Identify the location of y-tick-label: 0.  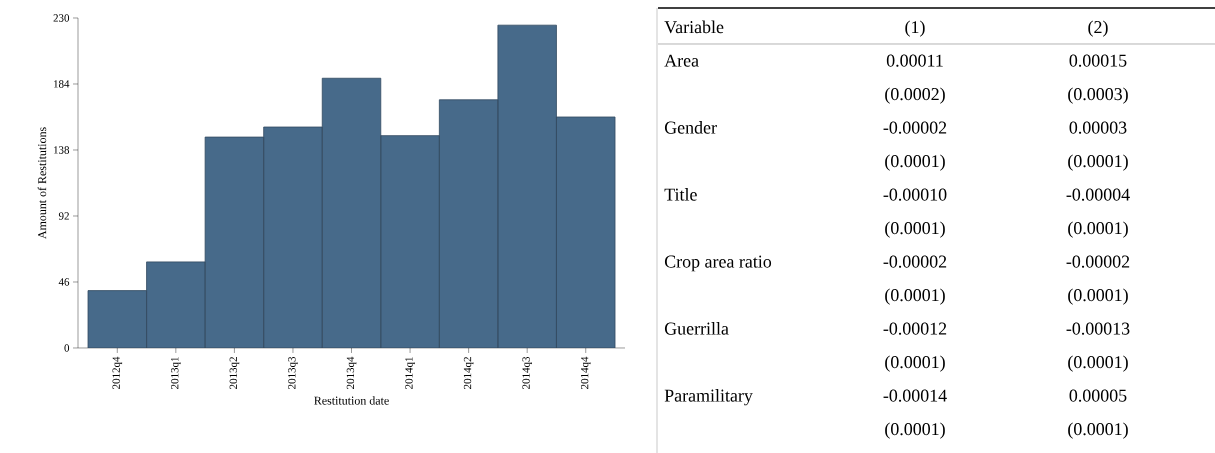
(67, 348).